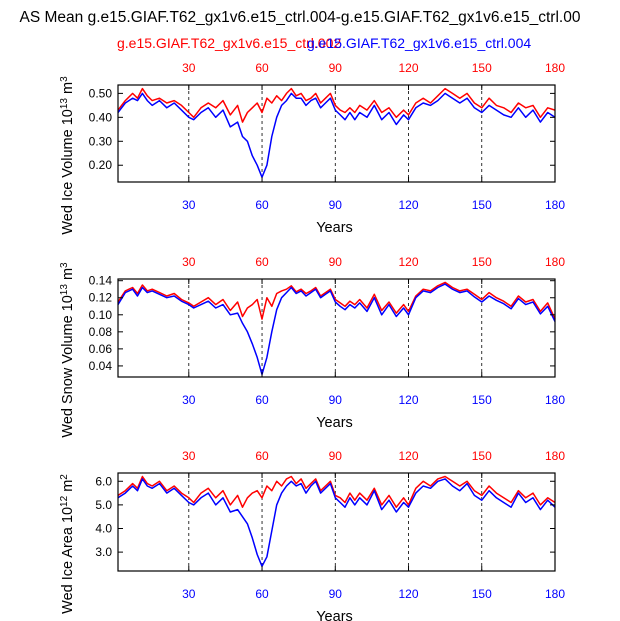  What do you see at coordinates (68, 350) in the screenshot?
I see `y-axis-title: Wed Snow Volume 1013 m3` at bounding box center [68, 350].